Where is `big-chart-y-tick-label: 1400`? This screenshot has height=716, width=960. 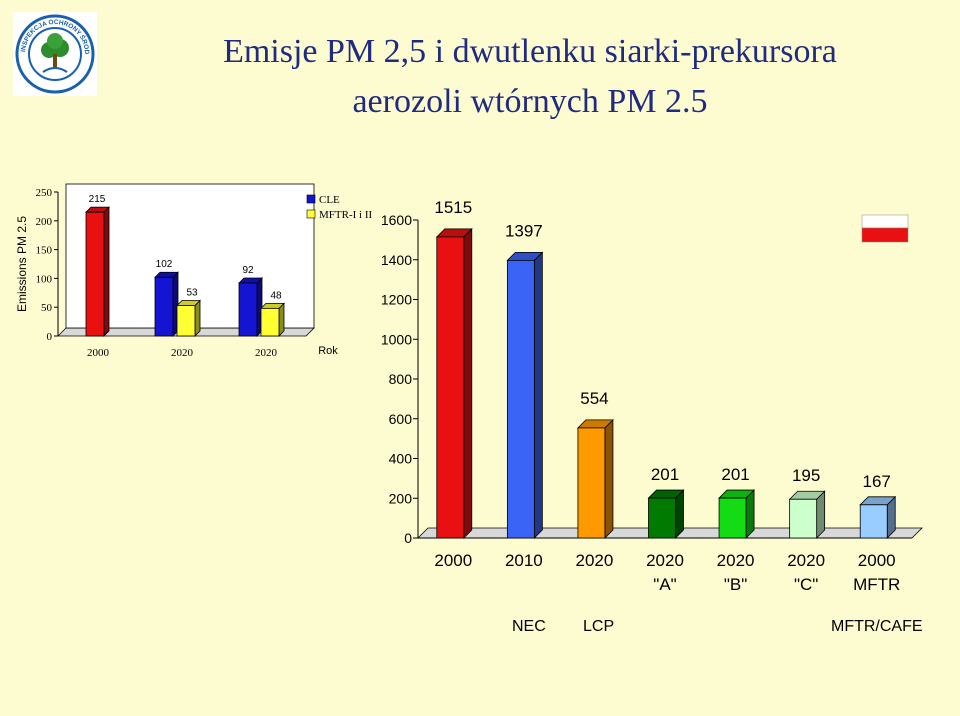 big-chart-y-tick-label: 1400 is located at coordinates (396, 260).